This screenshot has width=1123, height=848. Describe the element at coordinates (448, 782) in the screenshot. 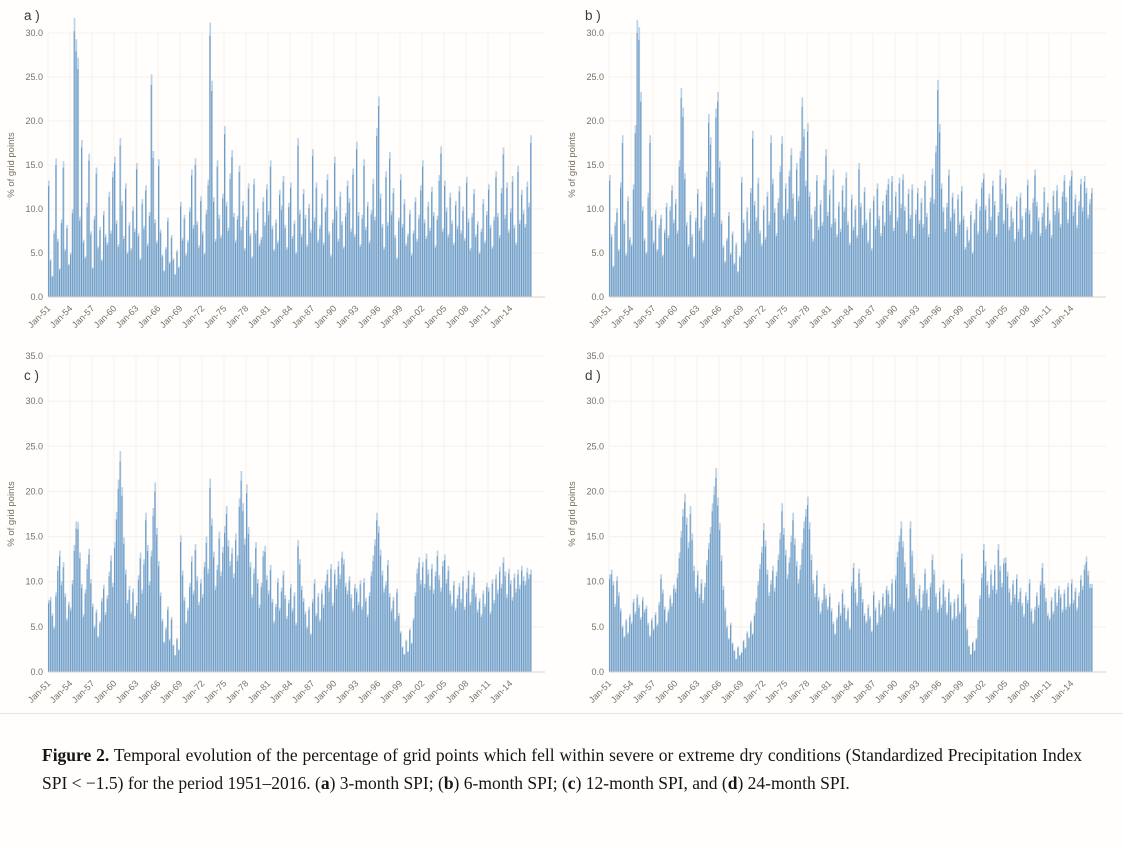

I see `caption-segment: b` at that location.